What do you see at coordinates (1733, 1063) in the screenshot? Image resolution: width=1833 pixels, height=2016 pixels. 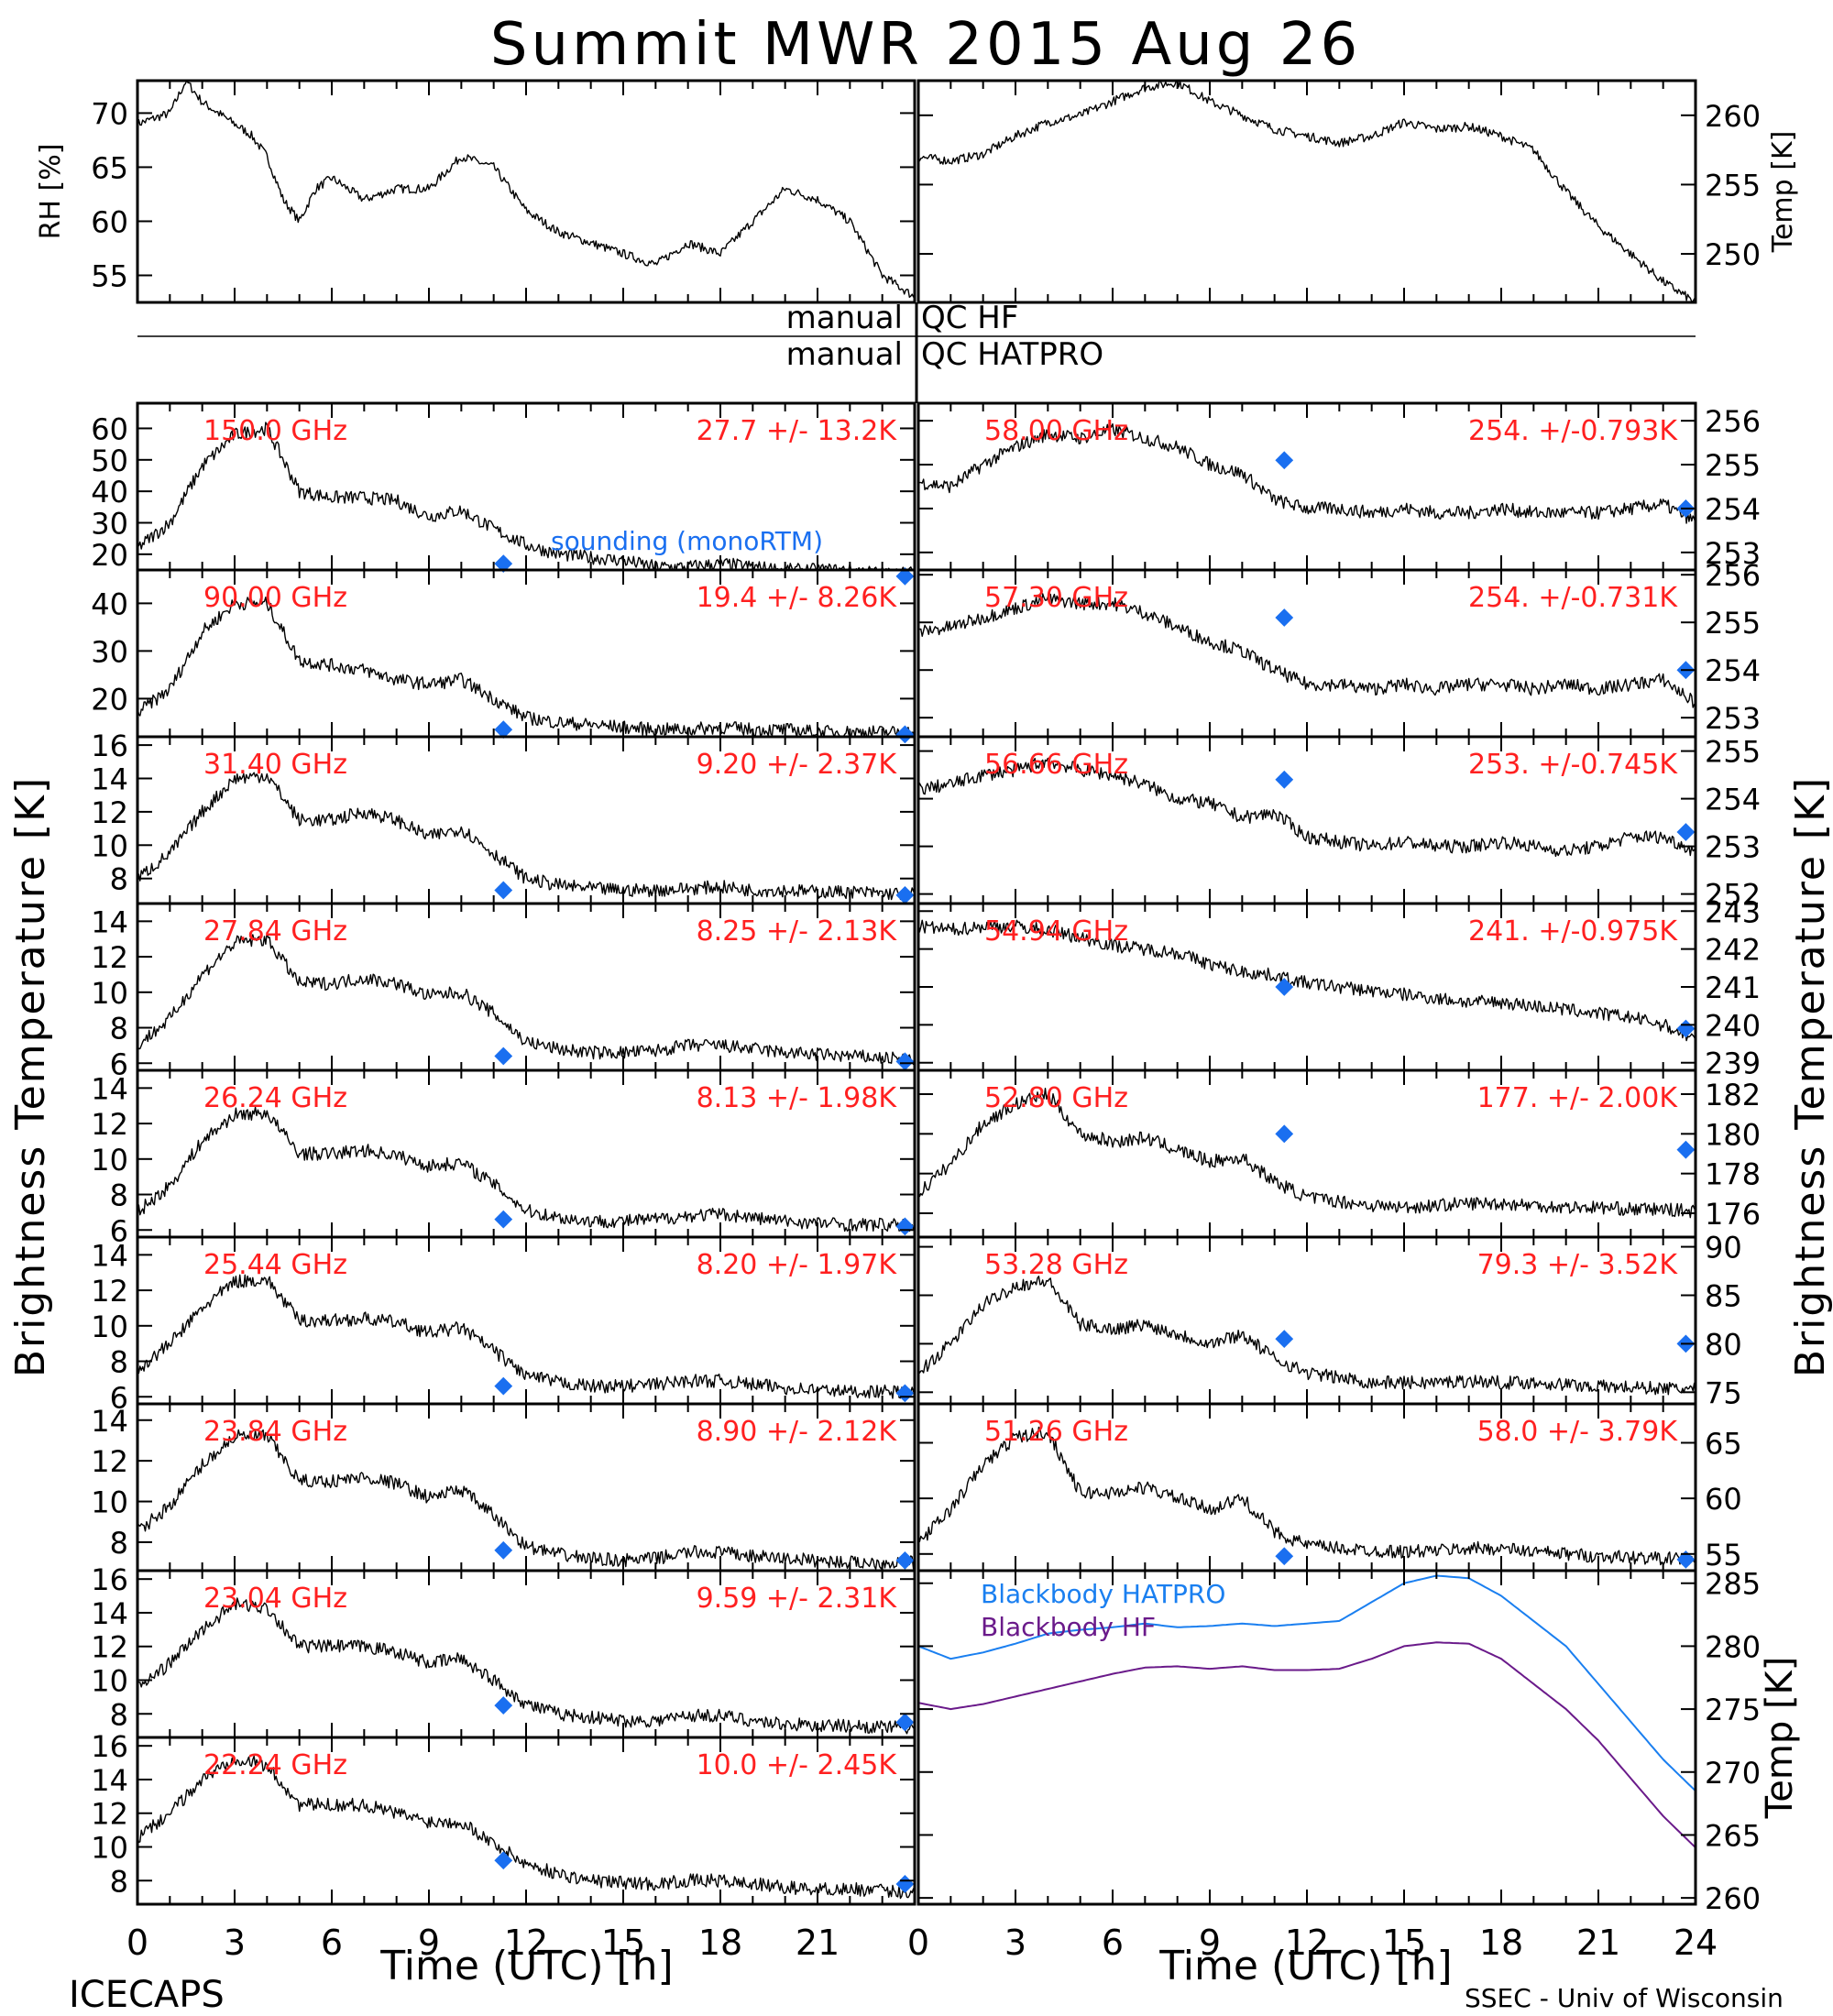 I see `y-tick-label: 239` at bounding box center [1733, 1063].